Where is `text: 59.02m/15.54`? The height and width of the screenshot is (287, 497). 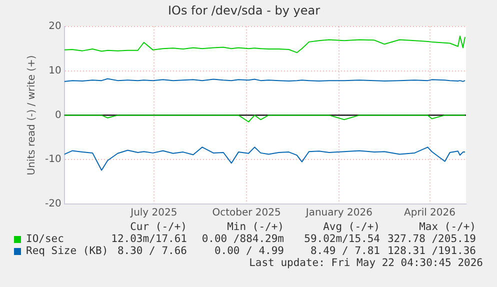 text: 59.02m/15.54 is located at coordinates (342, 239).